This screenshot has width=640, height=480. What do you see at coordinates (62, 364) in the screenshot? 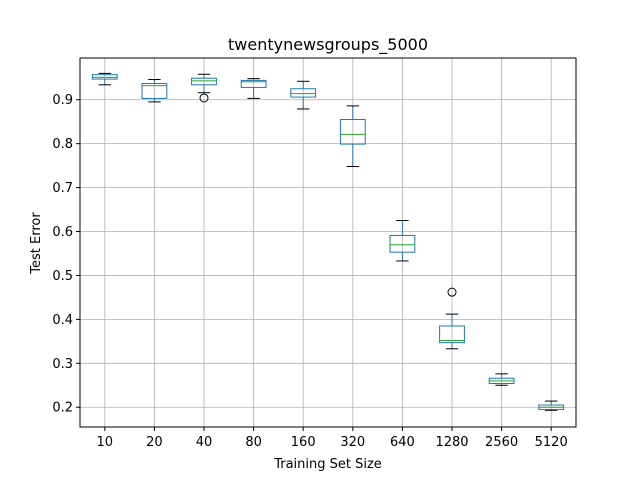
I see `y-tick-label: 0.3` at bounding box center [62, 364].